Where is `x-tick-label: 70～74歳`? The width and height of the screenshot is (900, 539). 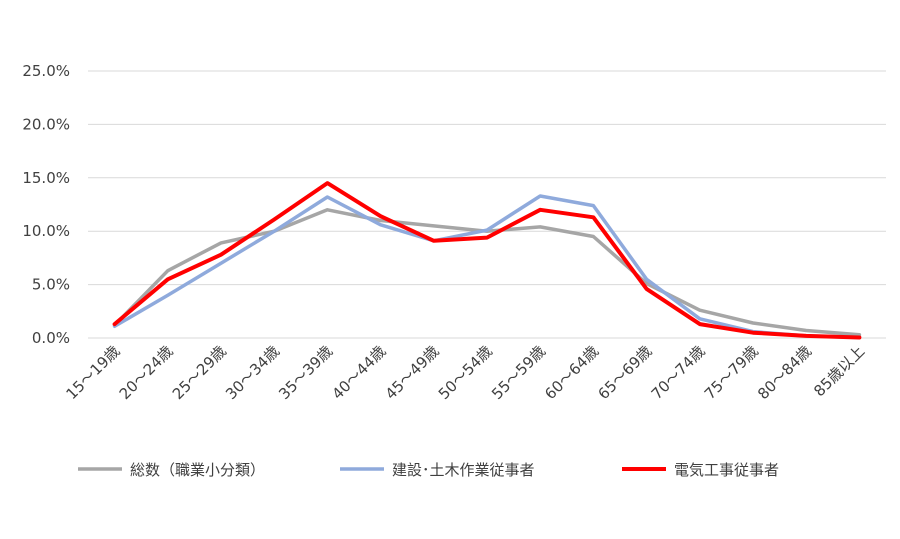
x-tick-label: 70～74歳 is located at coordinates (678, 372).